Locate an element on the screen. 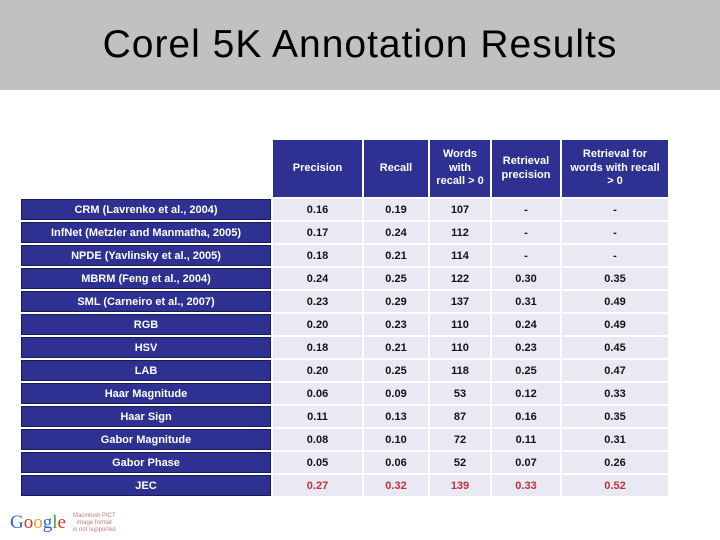  row-label: CRM (Lavrenko et al., 2004) is located at coordinates (146, 209).